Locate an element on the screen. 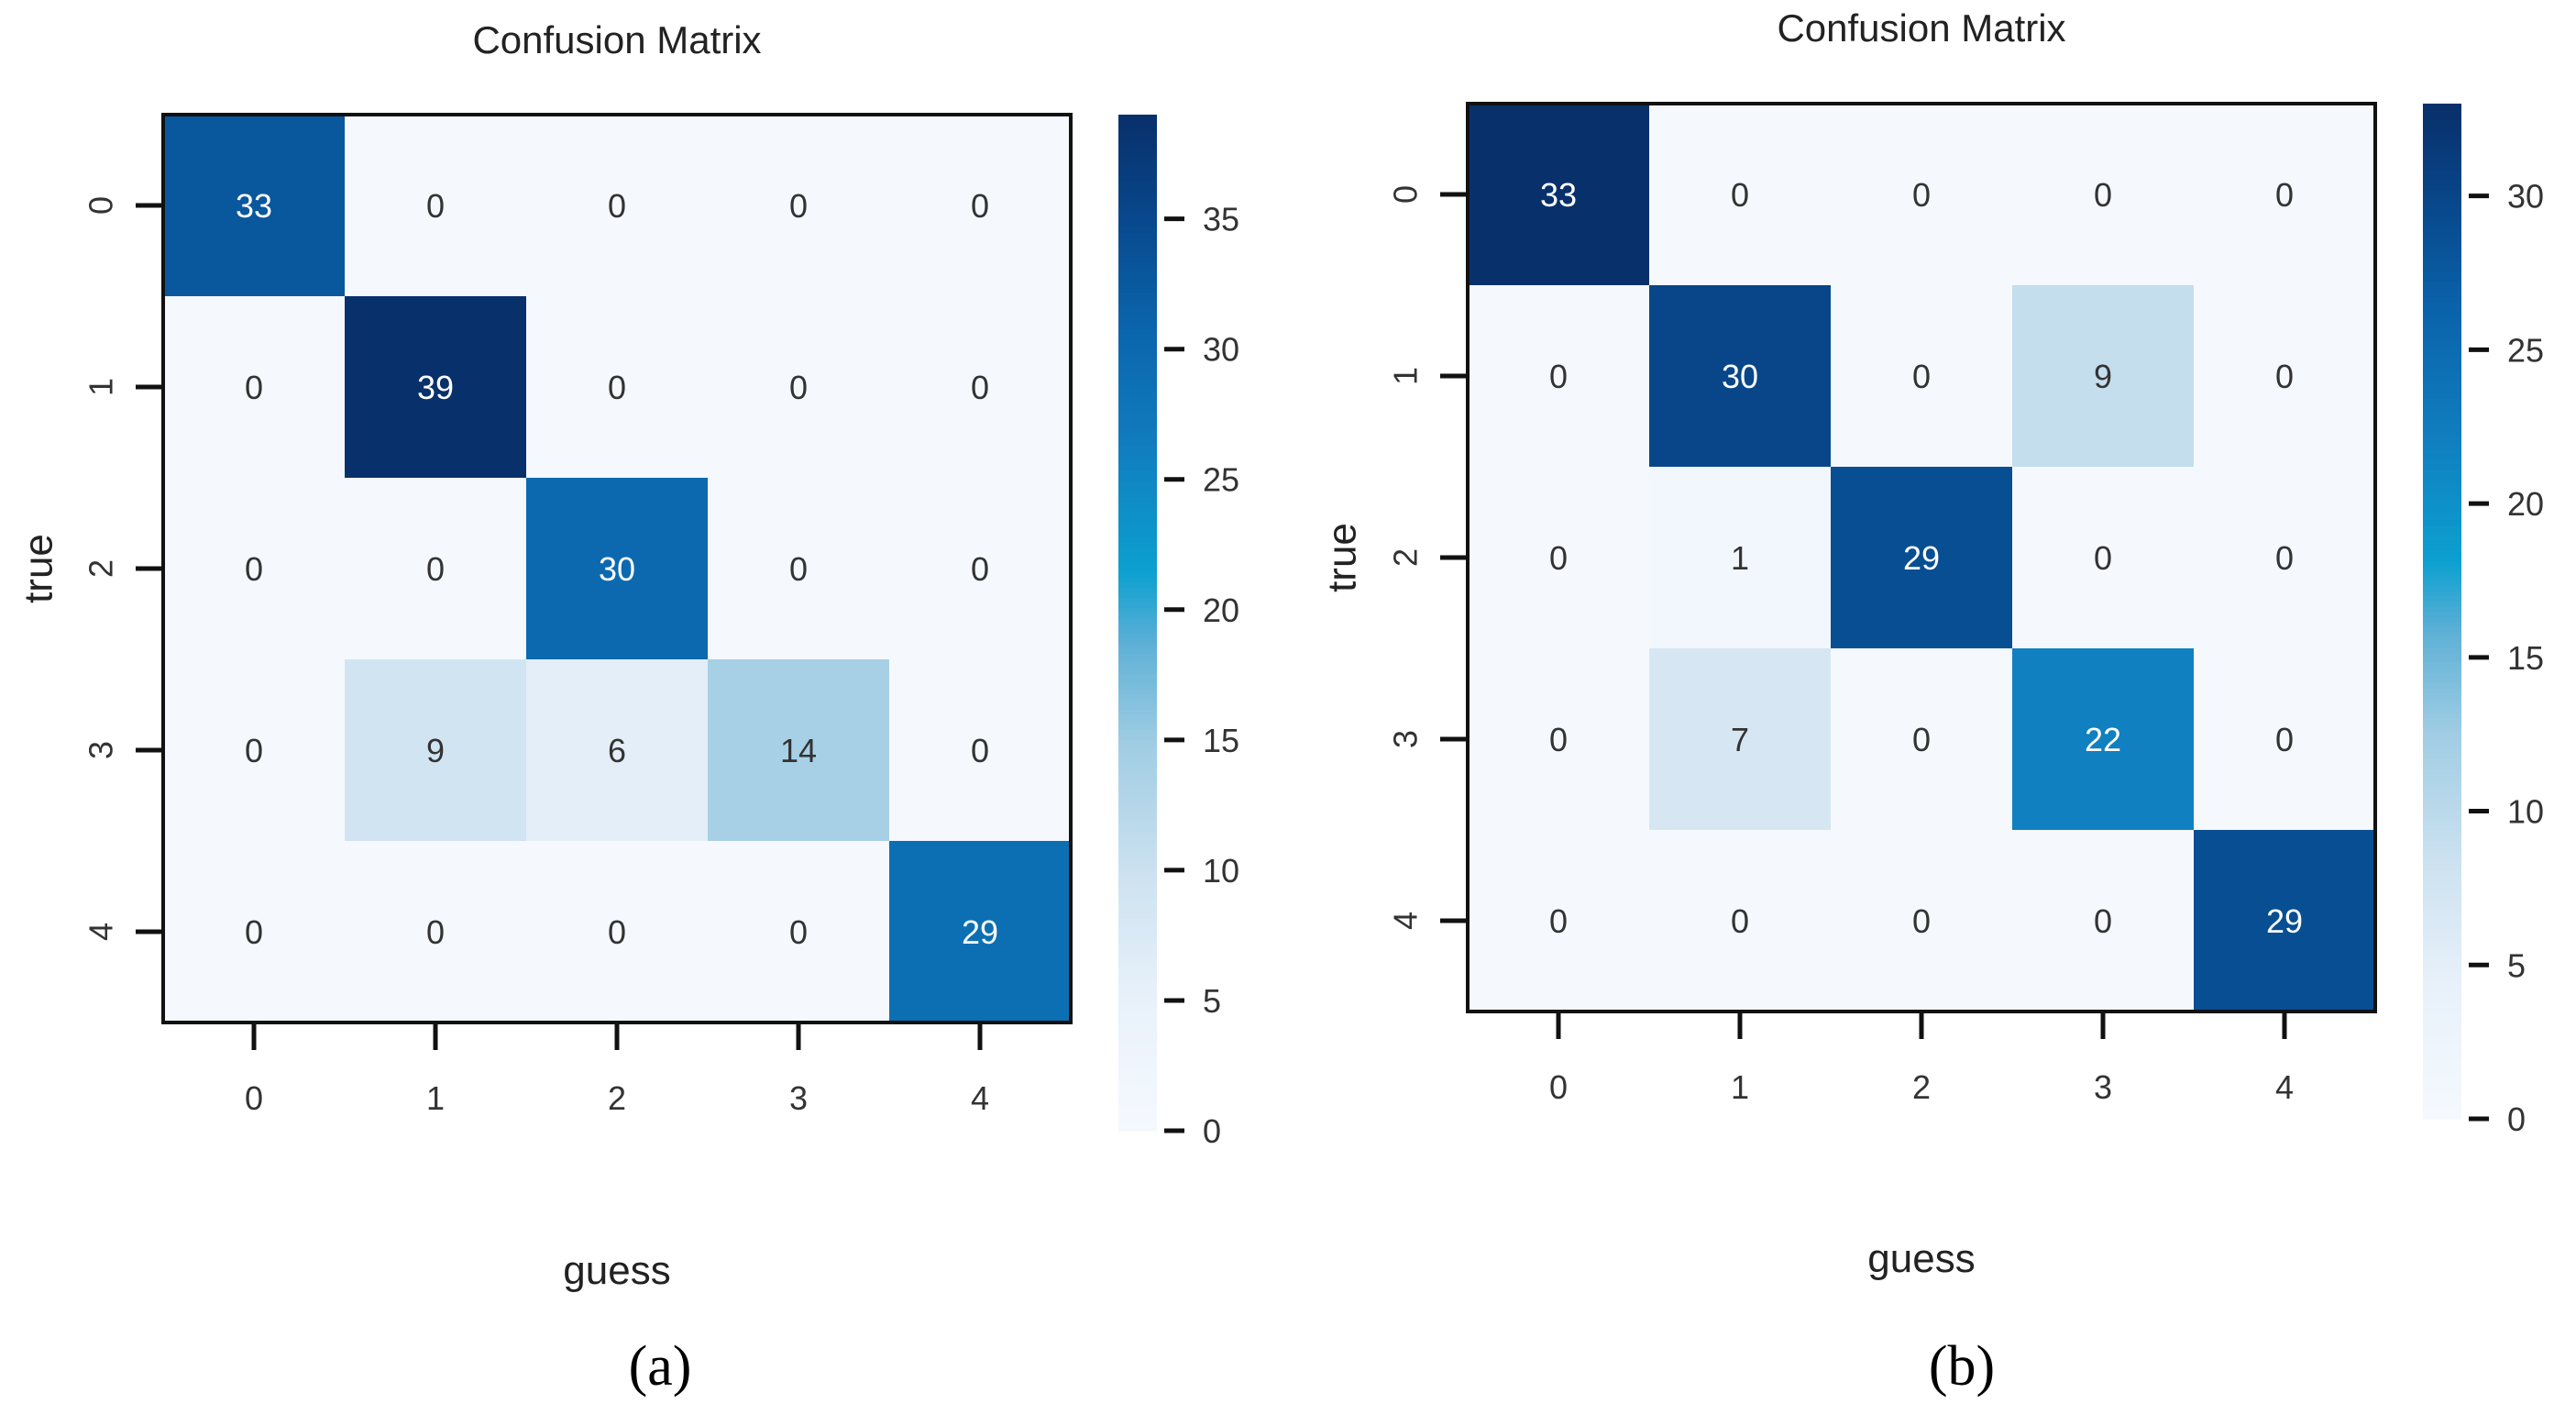 This screenshot has width=2576, height=1426. cell-value-label: 1 is located at coordinates (1740, 558).